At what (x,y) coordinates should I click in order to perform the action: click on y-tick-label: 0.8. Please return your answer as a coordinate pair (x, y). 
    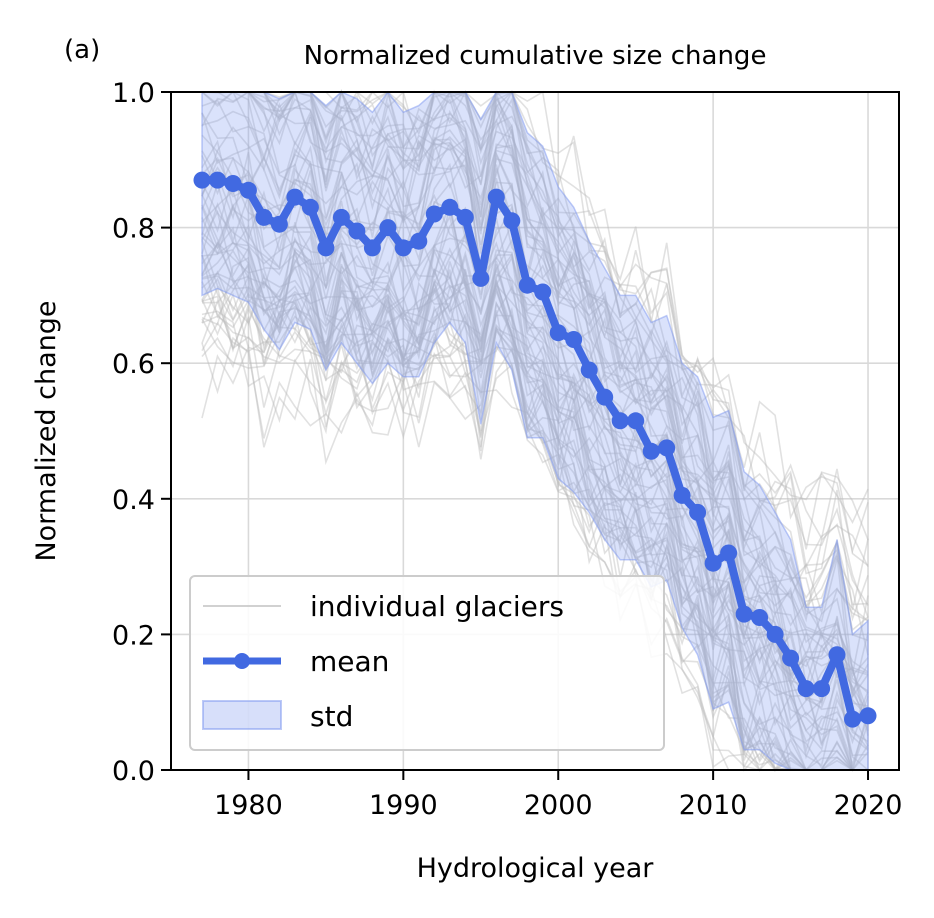
    Looking at the image, I should click on (133, 229).